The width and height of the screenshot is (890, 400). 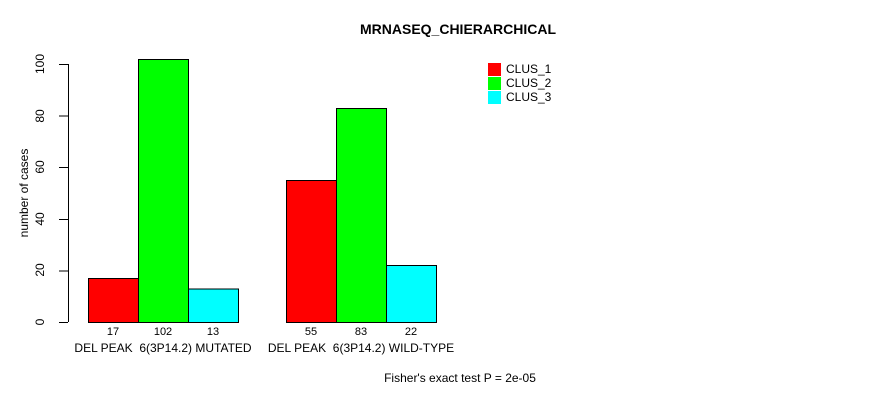 What do you see at coordinates (529, 69) in the screenshot?
I see `legend-label: CLUS_1` at bounding box center [529, 69].